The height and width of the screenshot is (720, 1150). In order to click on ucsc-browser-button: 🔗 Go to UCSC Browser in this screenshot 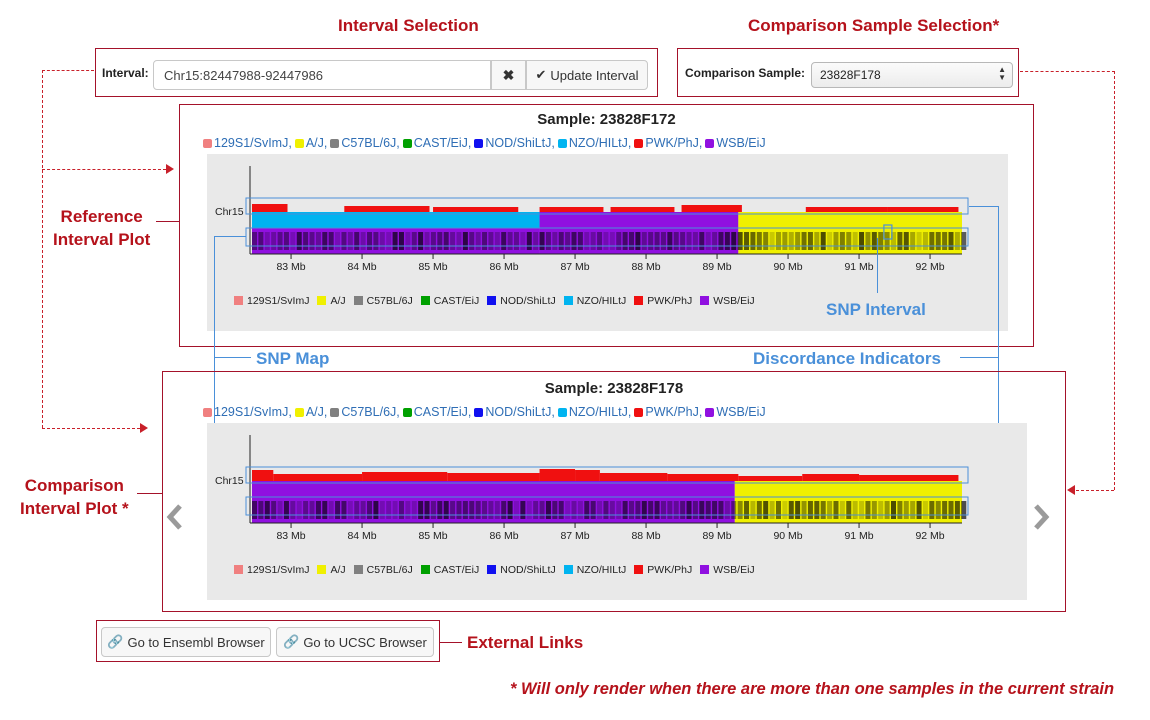, I will do `click(355, 642)`.